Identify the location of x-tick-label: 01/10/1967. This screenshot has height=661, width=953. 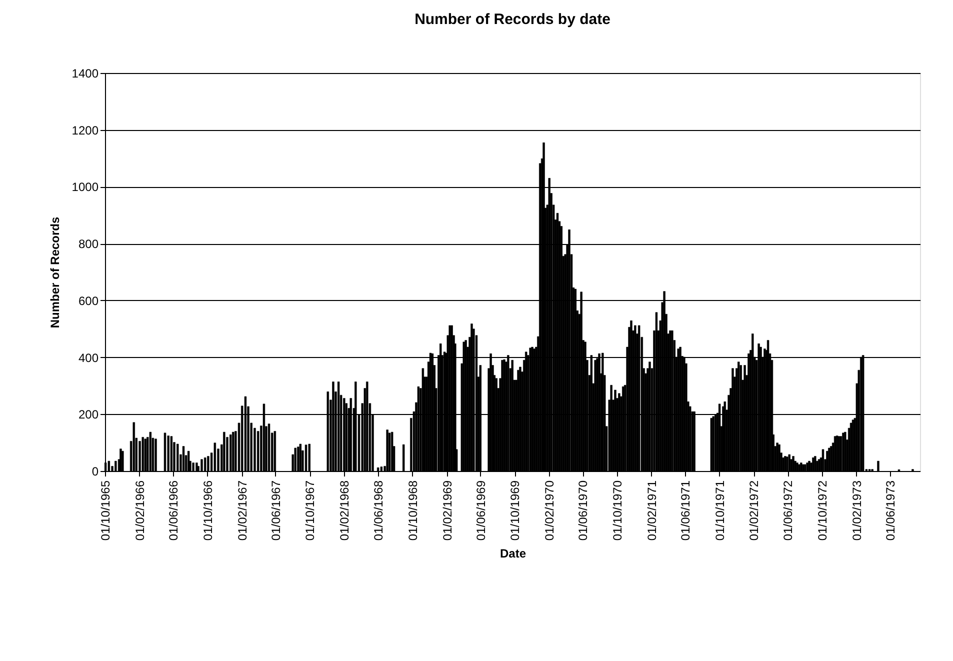
(310, 510).